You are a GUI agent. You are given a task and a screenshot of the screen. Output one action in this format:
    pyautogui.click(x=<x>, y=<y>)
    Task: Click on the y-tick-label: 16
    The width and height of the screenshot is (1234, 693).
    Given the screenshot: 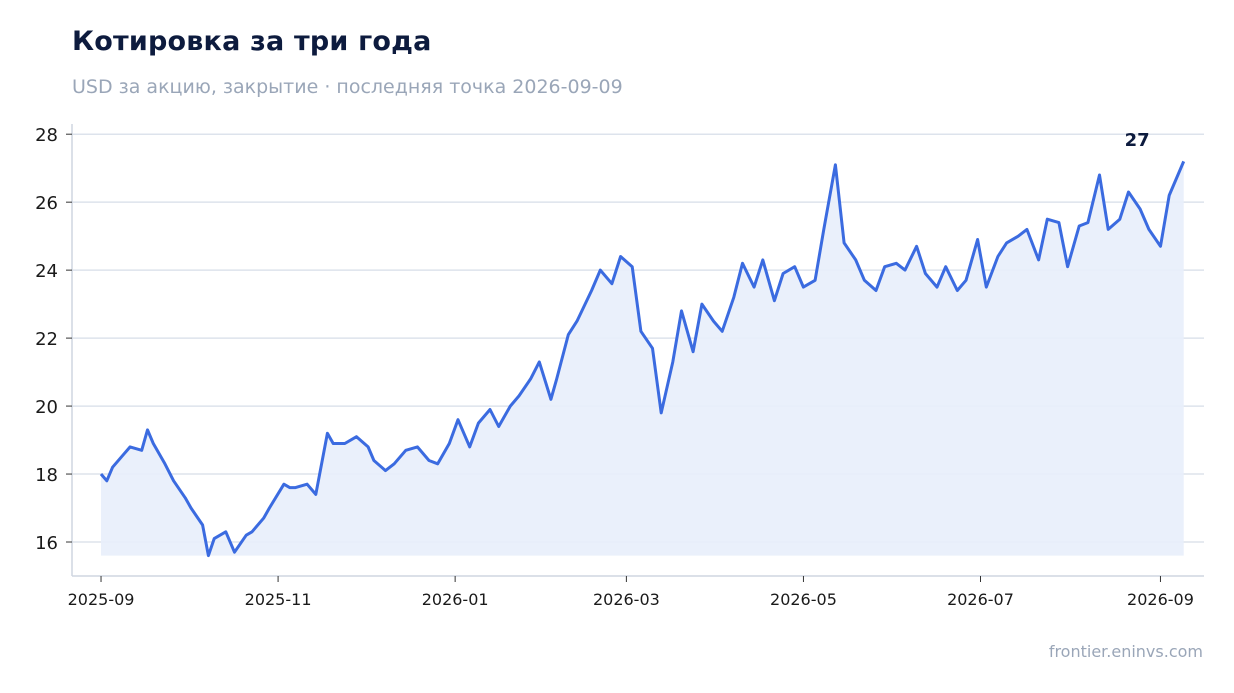 What is the action you would take?
    pyautogui.click(x=46, y=543)
    